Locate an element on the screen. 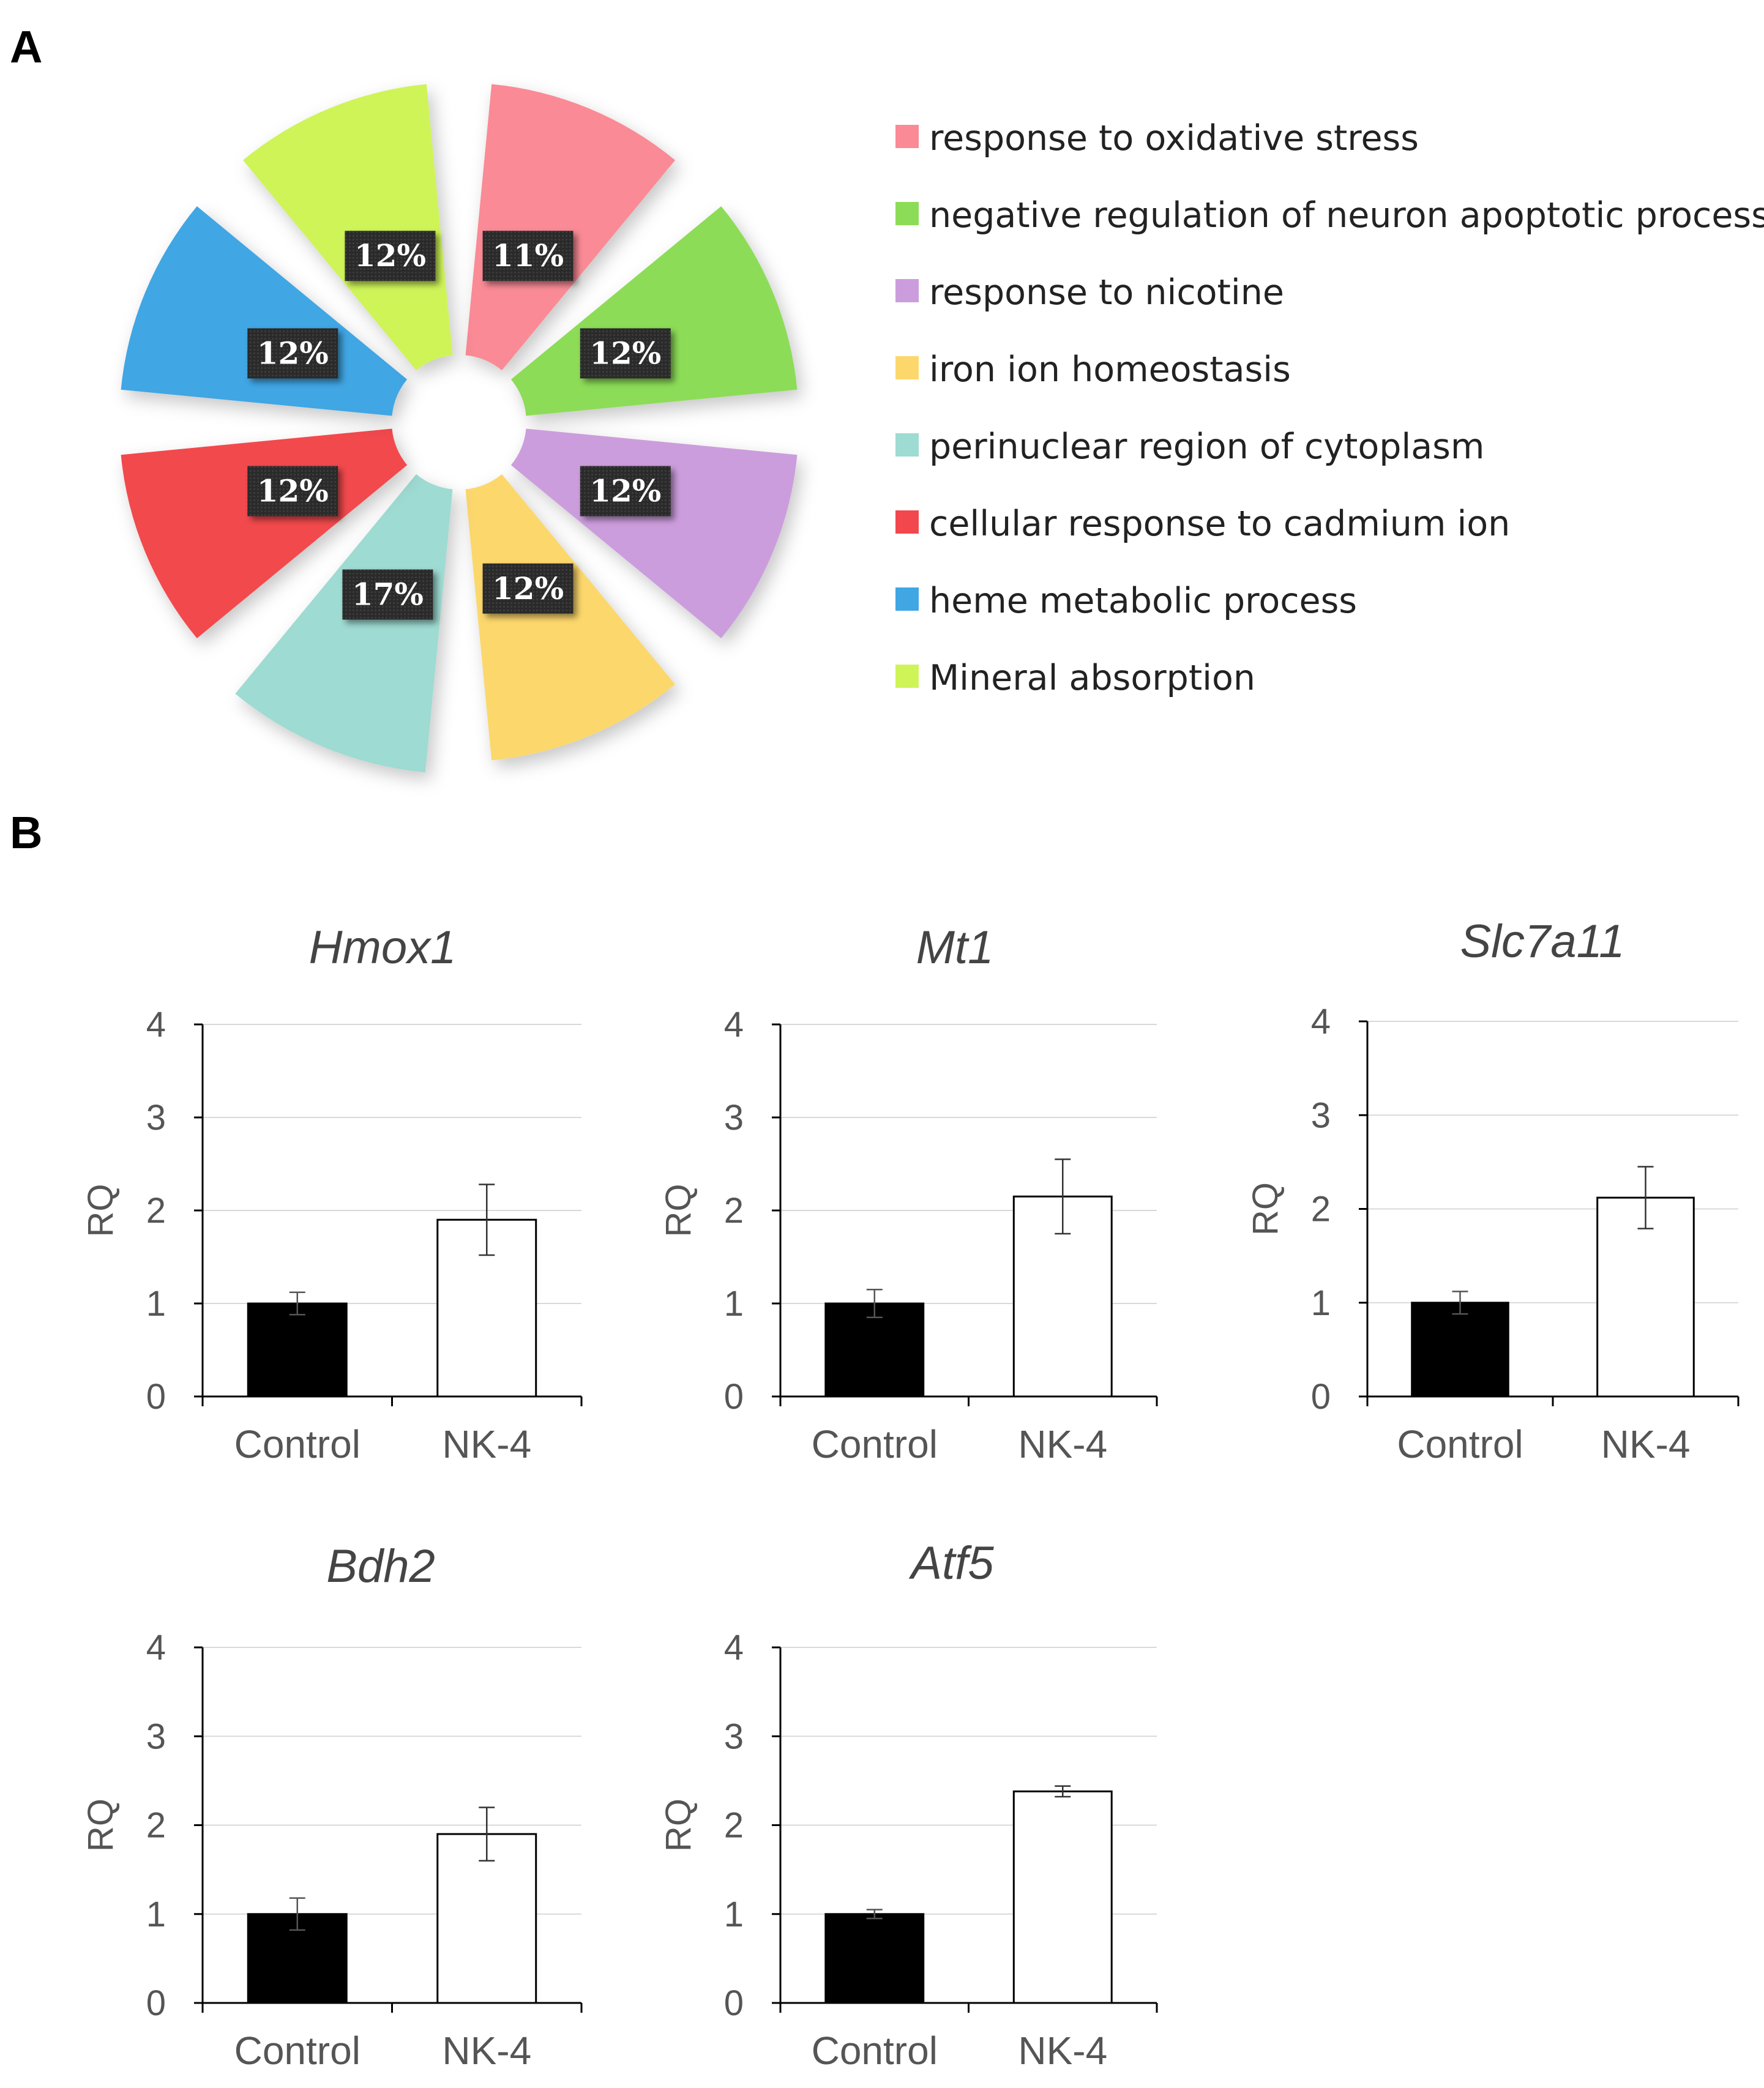 This screenshot has height=2088, width=1764. chart-title: Hmox1 is located at coordinates (383, 948).